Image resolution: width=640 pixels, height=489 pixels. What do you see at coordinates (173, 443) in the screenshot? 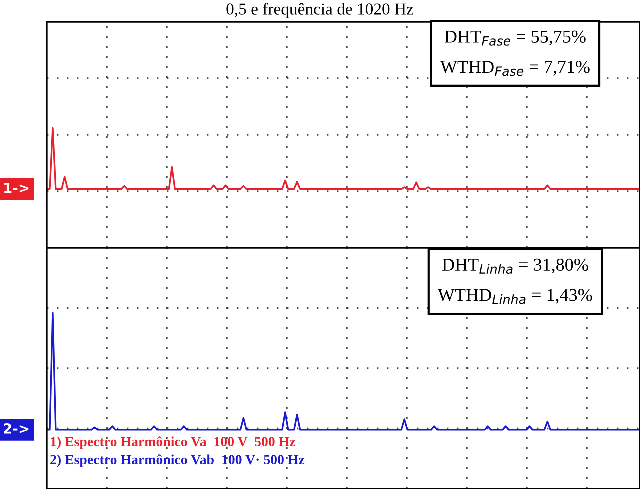
I see `text: 1) Espectro Harmônico Va 100 V 500 Hz` at bounding box center [173, 443].